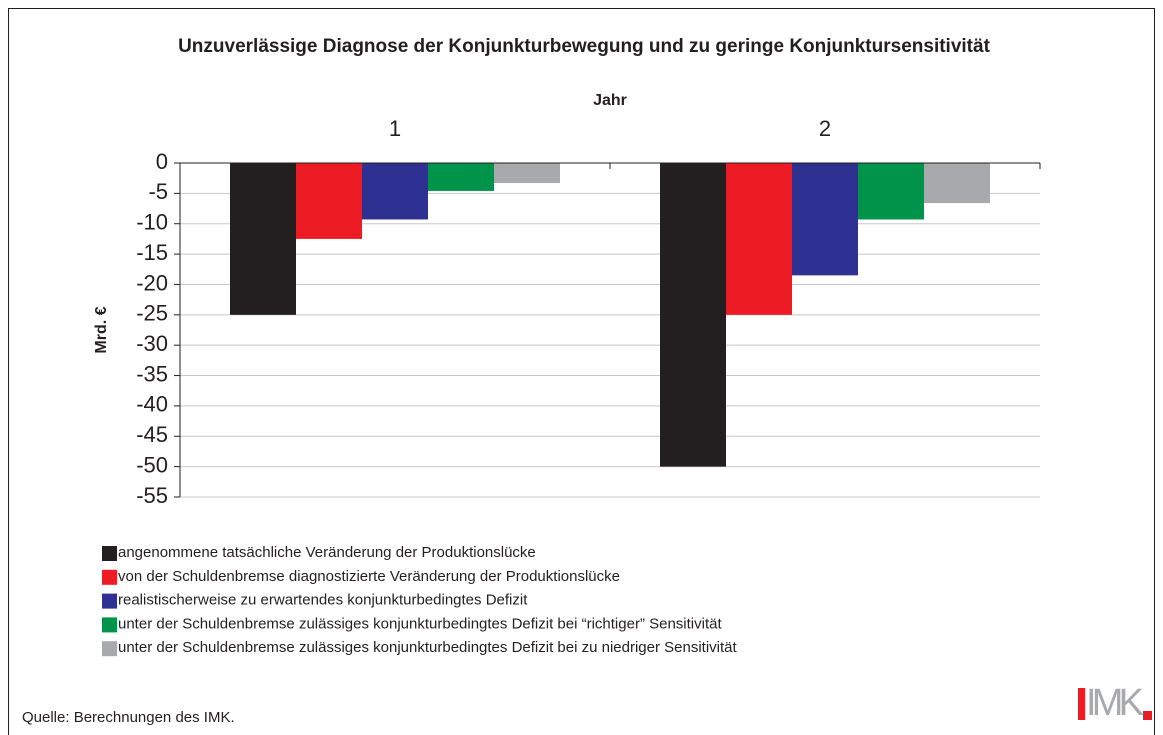 The height and width of the screenshot is (735, 1163). I want to click on y-tick-label: -50, so click(152, 464).